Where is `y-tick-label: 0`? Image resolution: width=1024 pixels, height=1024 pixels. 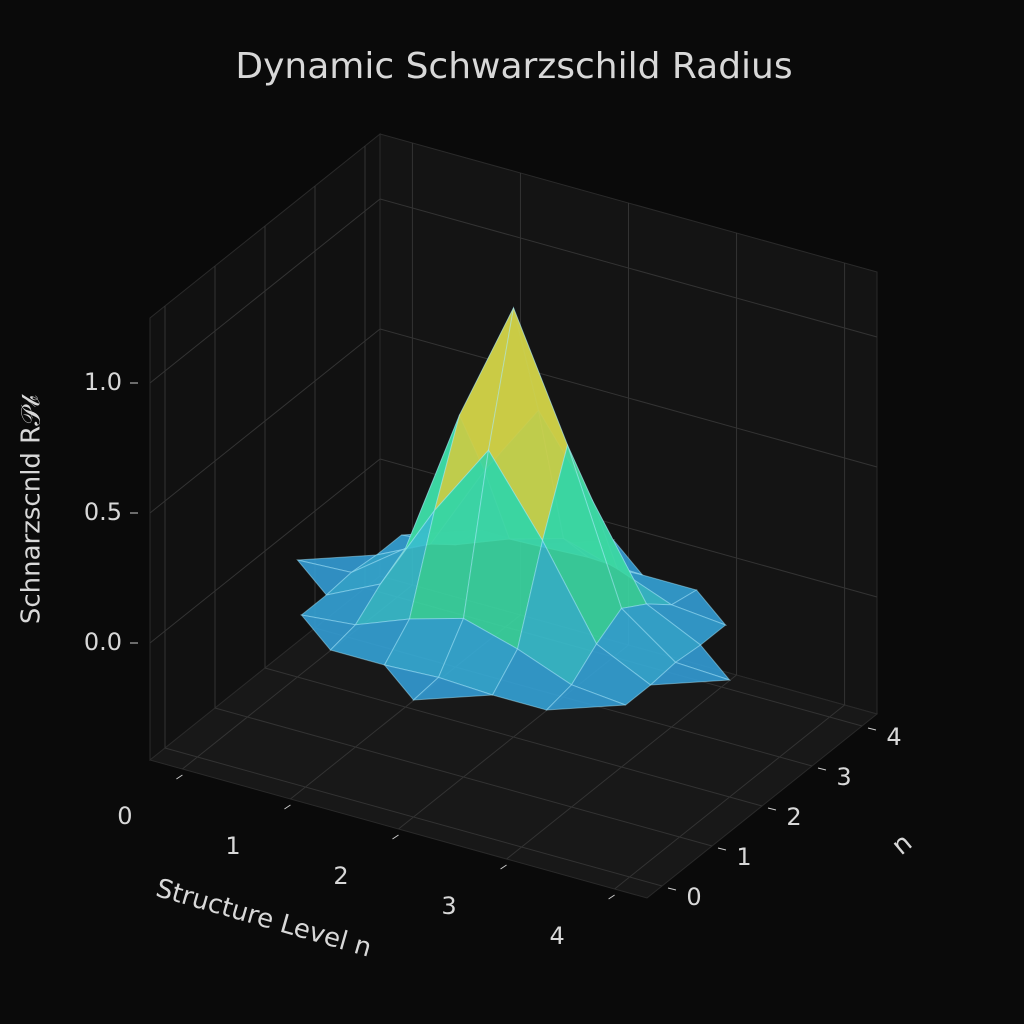
y-tick-label: 0 is located at coordinates (693, 897).